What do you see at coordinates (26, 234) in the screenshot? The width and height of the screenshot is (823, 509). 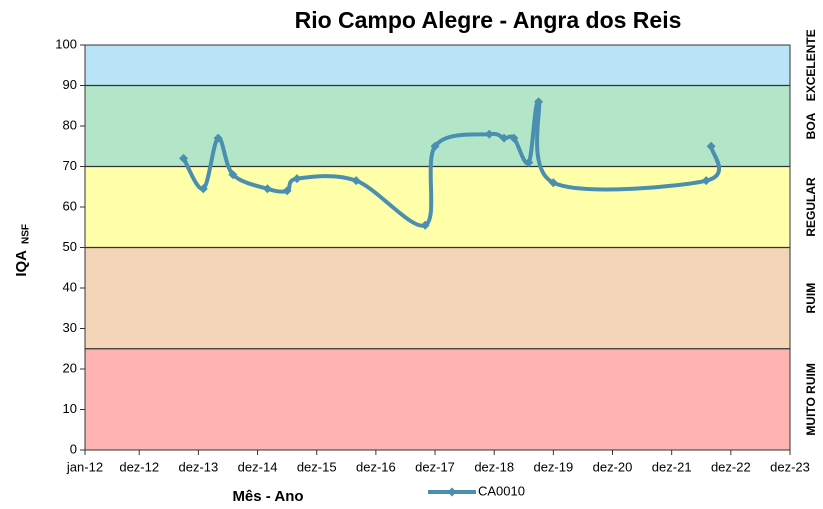 I see `y-label-subscript: NSF` at bounding box center [26, 234].